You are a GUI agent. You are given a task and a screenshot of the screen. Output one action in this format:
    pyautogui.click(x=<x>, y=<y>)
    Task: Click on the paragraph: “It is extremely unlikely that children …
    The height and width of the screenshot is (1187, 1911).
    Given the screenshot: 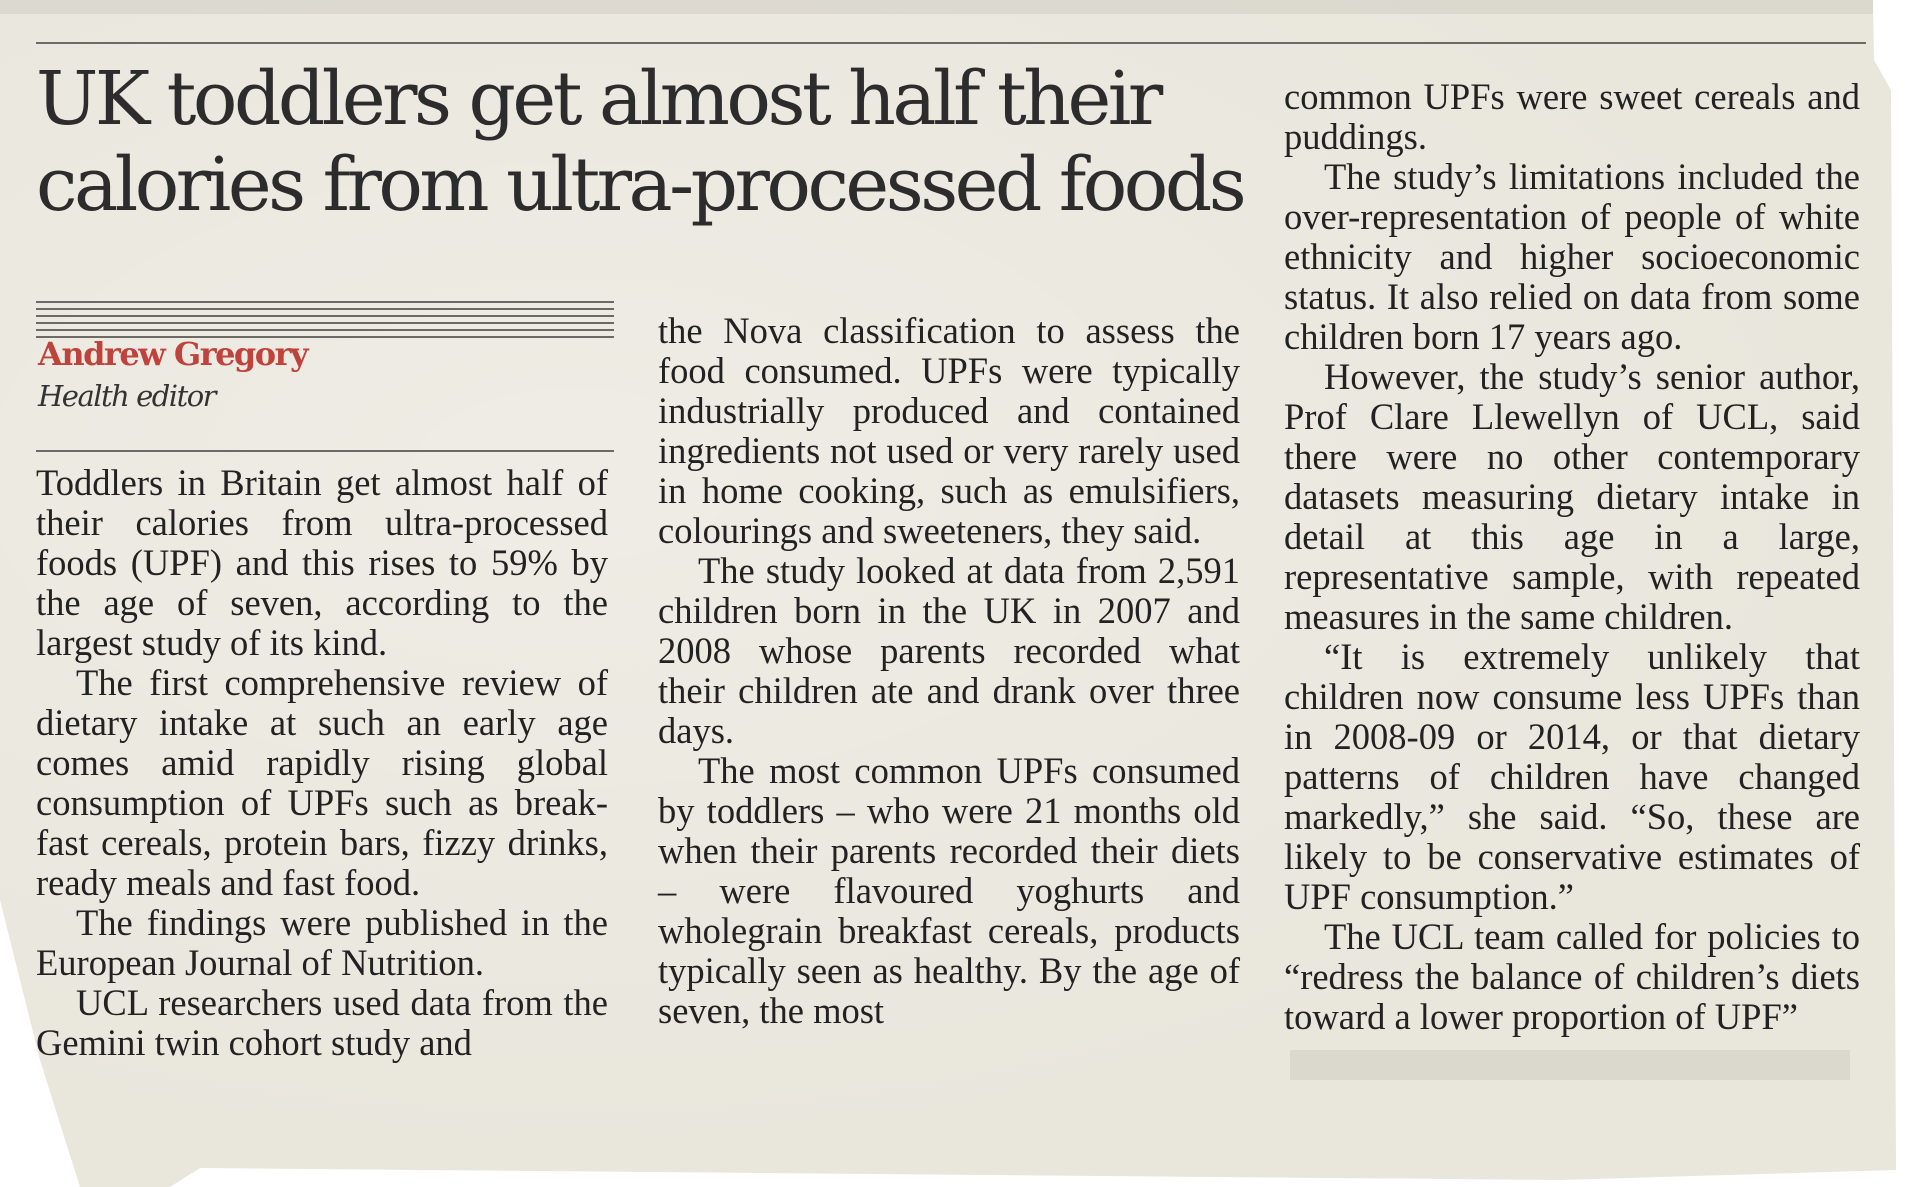 What is the action you would take?
    pyautogui.click(x=1572, y=776)
    